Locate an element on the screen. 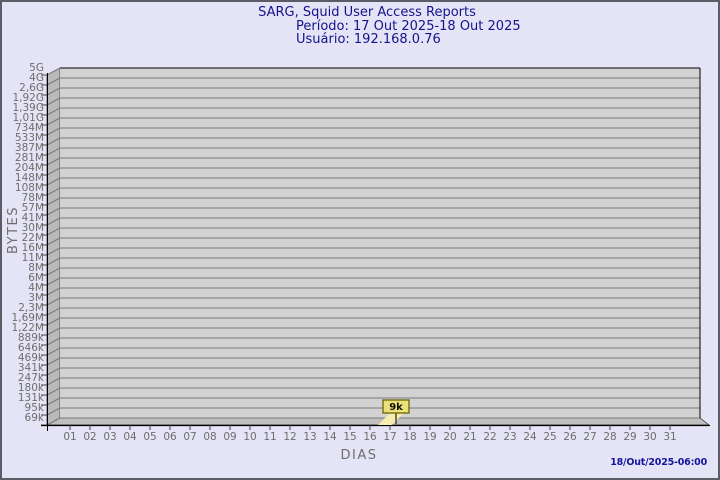  x-tick-label: 24 is located at coordinates (530, 437).